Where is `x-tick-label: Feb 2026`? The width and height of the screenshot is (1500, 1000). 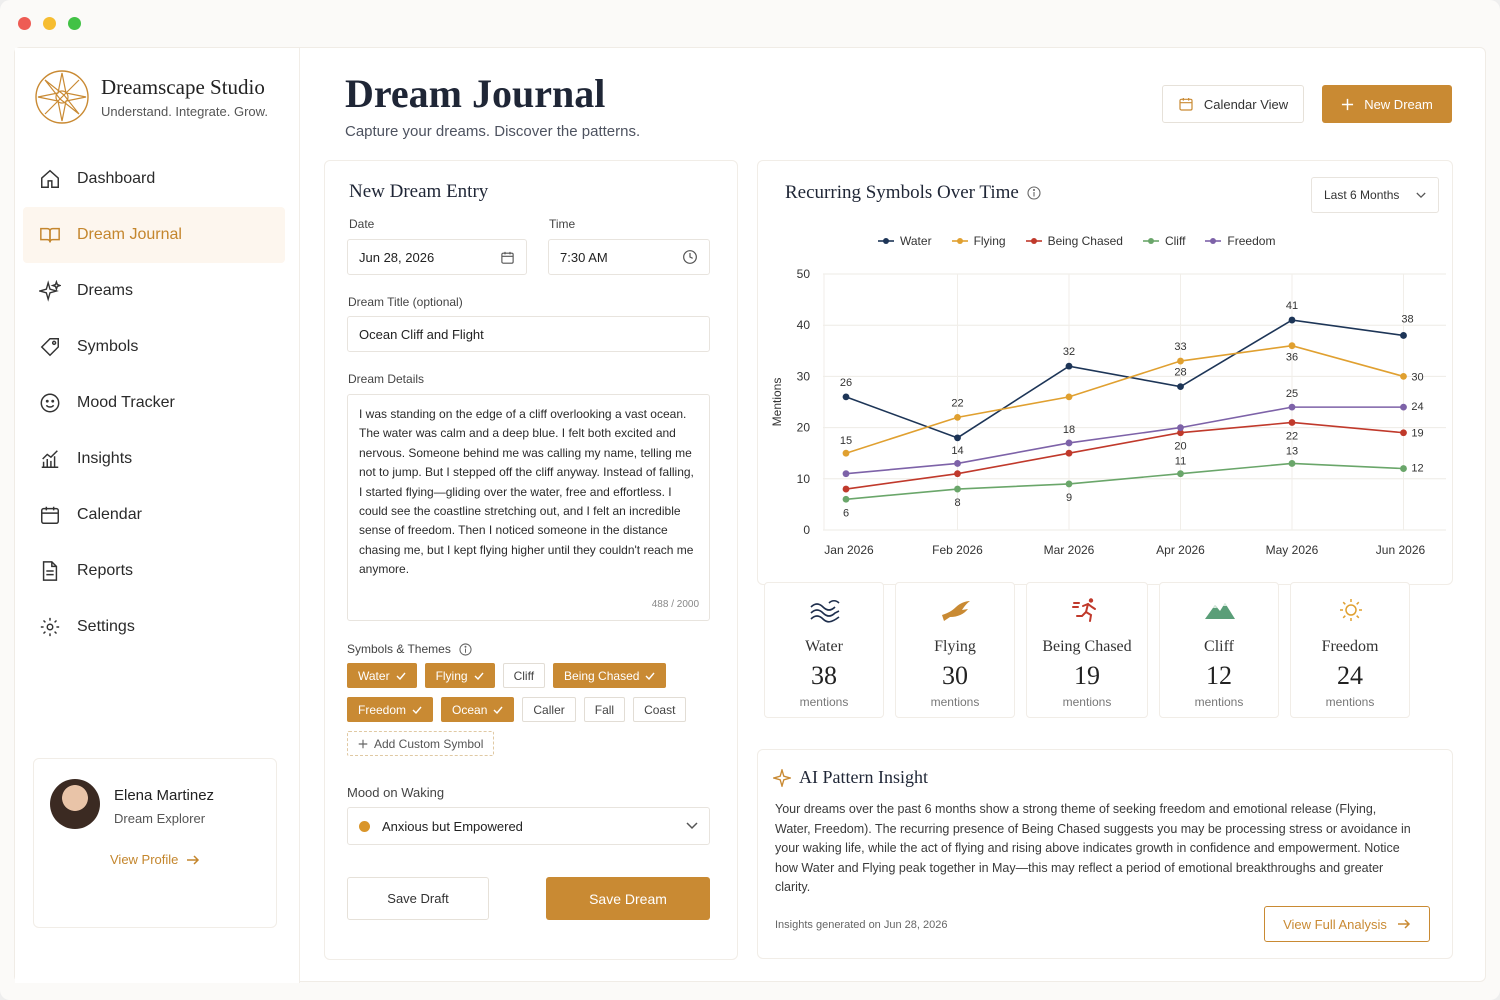
x-tick-label: Feb 2026 is located at coordinates (957, 550).